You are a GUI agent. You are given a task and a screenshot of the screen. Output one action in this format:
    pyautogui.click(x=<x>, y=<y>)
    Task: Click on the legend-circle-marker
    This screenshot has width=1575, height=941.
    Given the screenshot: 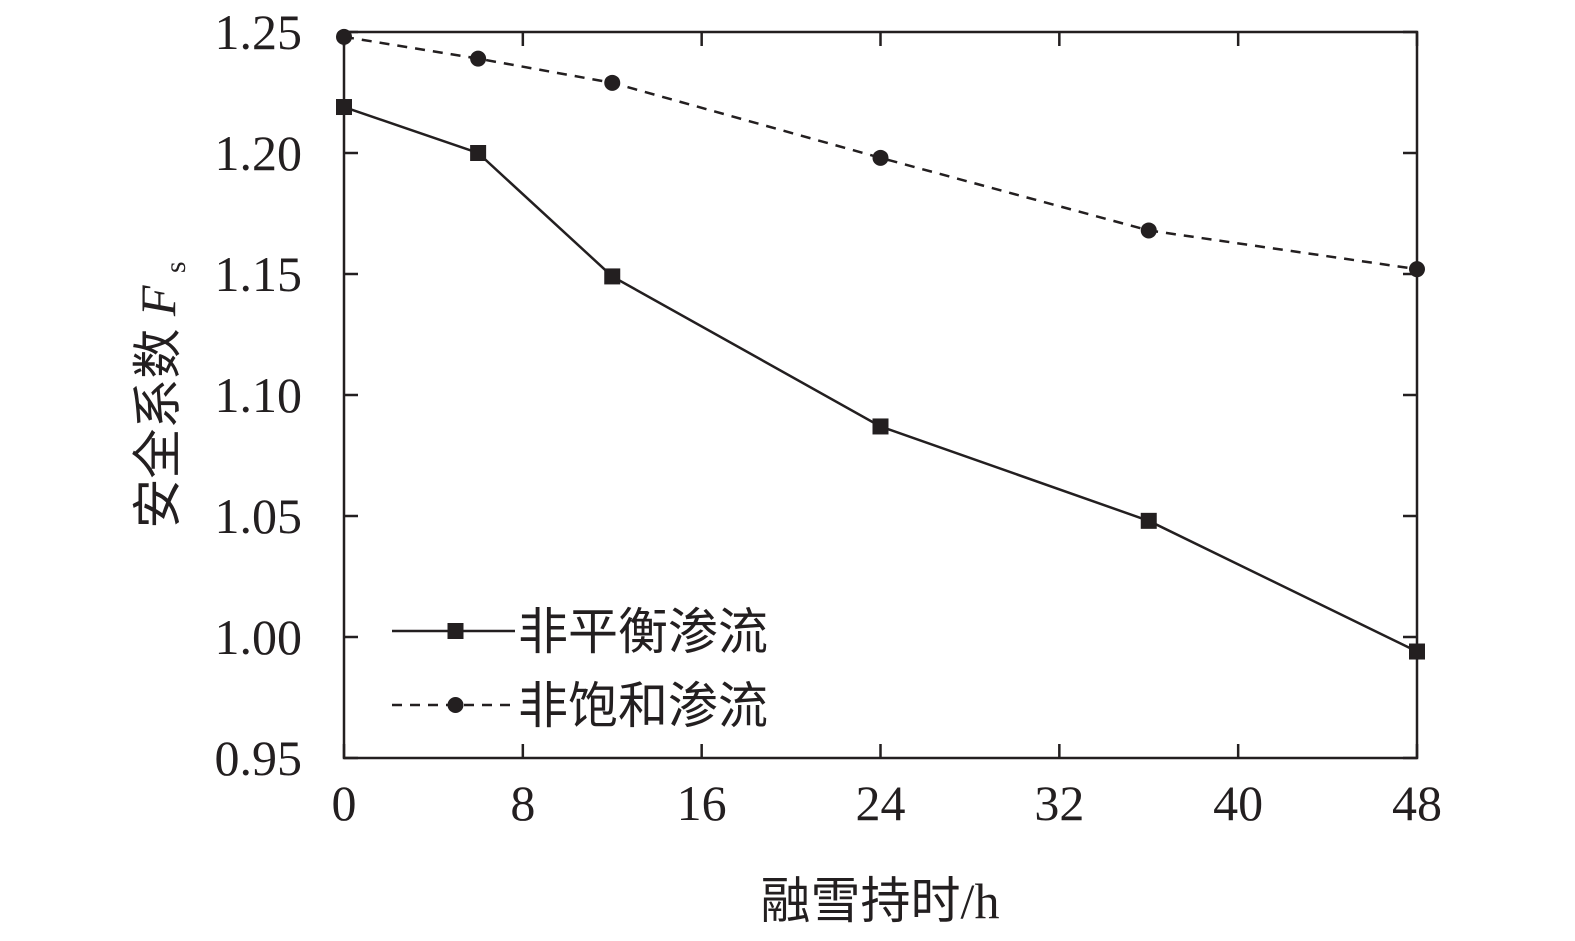 What is the action you would take?
    pyautogui.click(x=455, y=705)
    